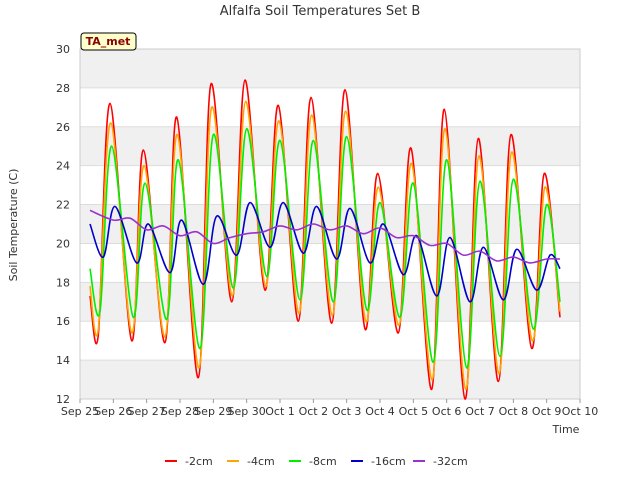 The image size is (640, 480). Describe the element at coordinates (450, 461) in the screenshot. I see `legend-label: -32cm` at that location.